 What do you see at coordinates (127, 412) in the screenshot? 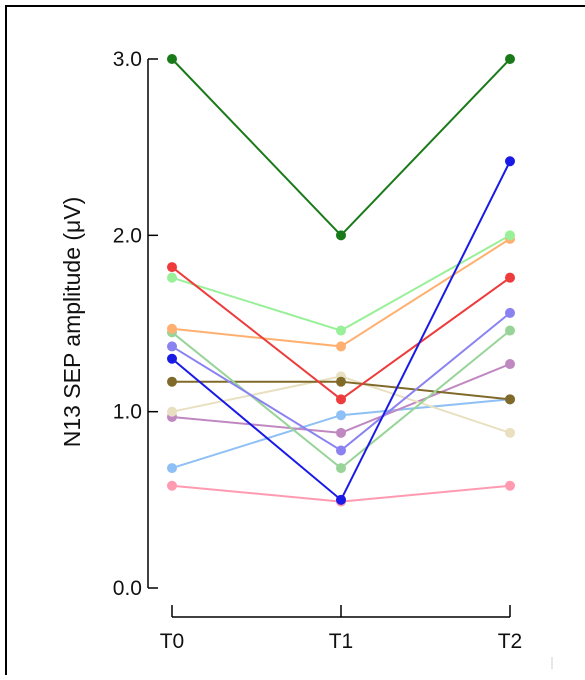
I see `y-tick-label: 1.0` at bounding box center [127, 412].